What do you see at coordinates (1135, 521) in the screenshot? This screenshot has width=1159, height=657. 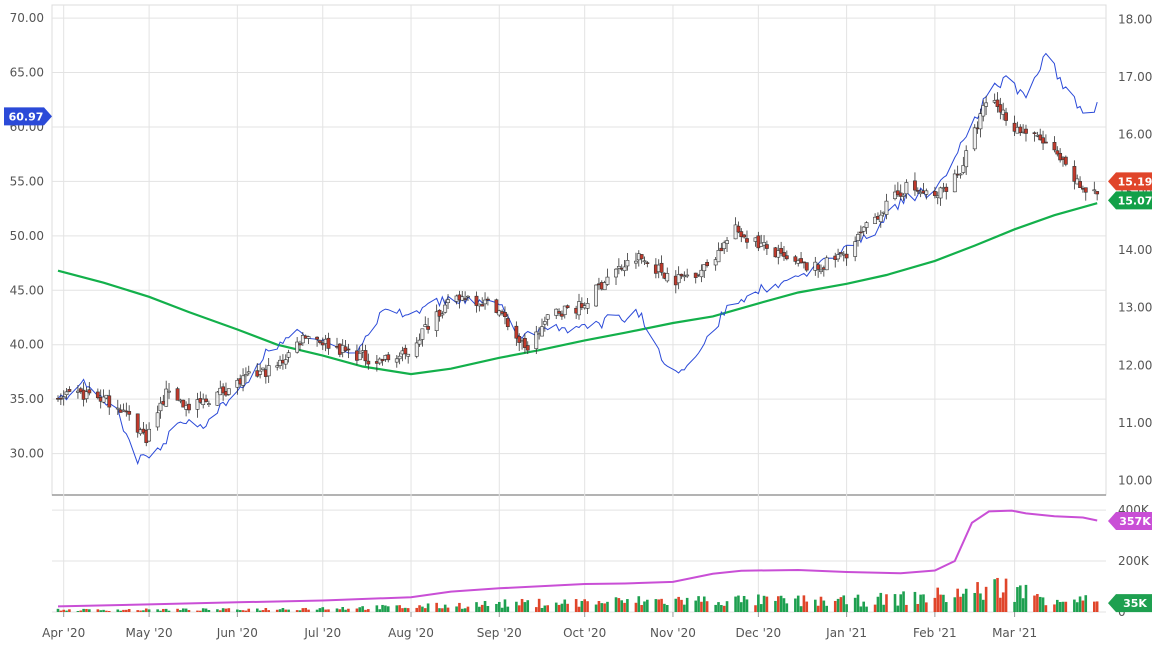 I see `volume-average-value-tag-text: 357K` at bounding box center [1135, 521].